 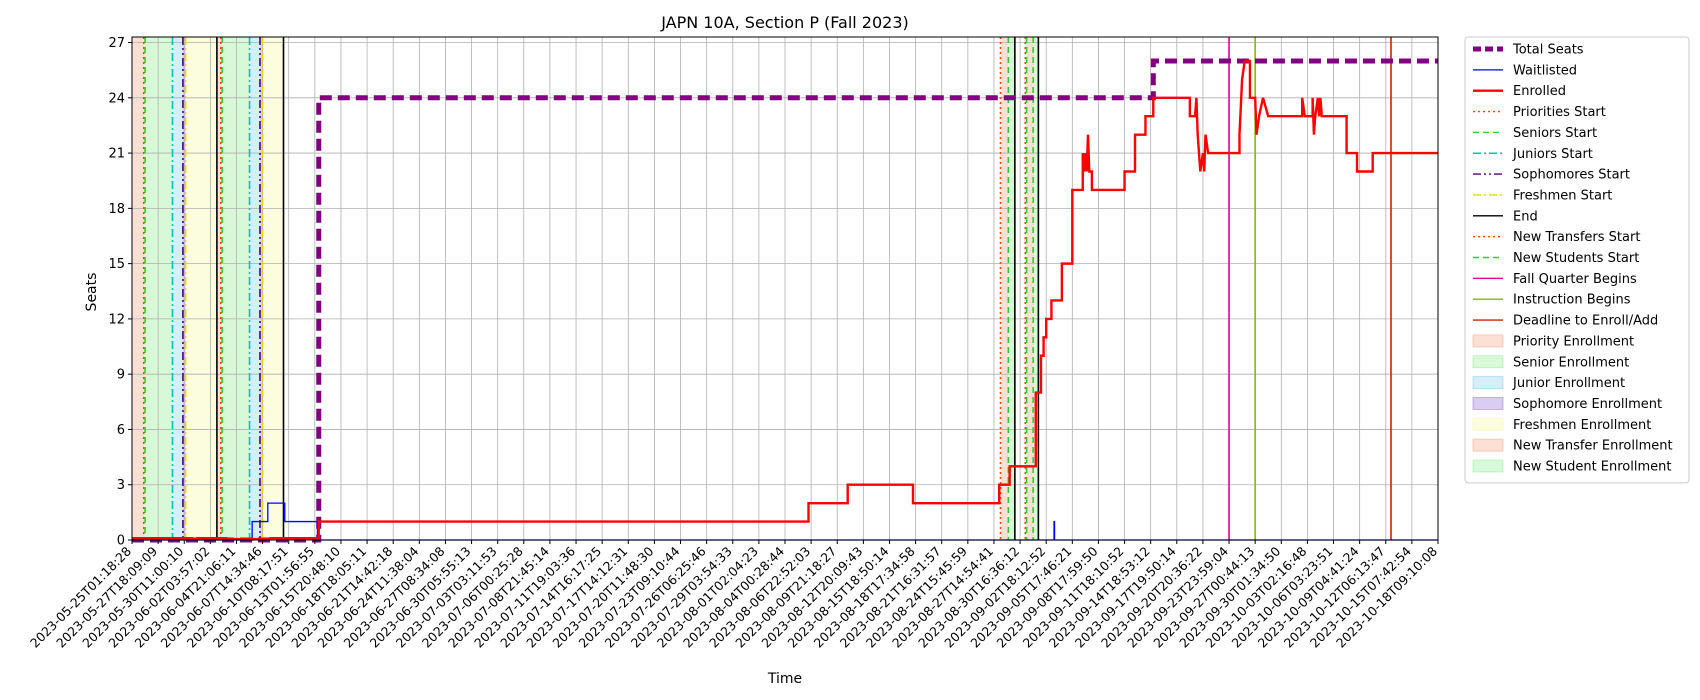 What do you see at coordinates (1548, 50) in the screenshot?
I see `legend-label: Total Seats` at bounding box center [1548, 50].